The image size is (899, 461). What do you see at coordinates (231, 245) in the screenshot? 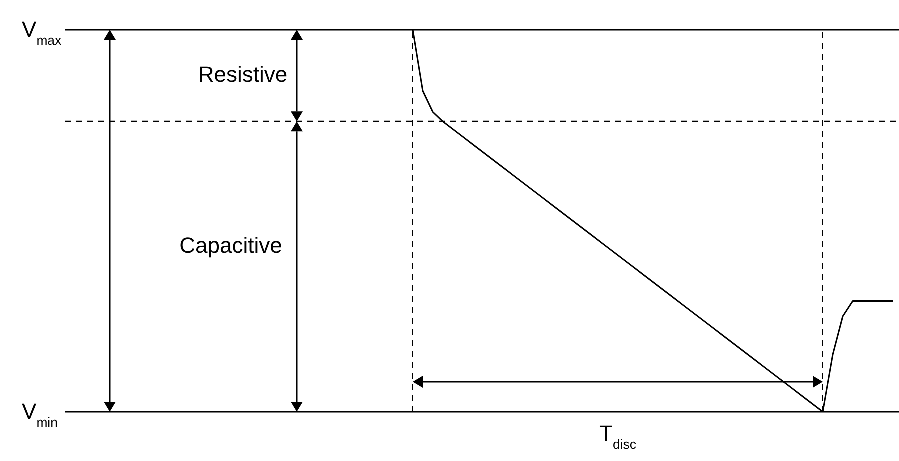
I see `text: Capacitive` at bounding box center [231, 245].